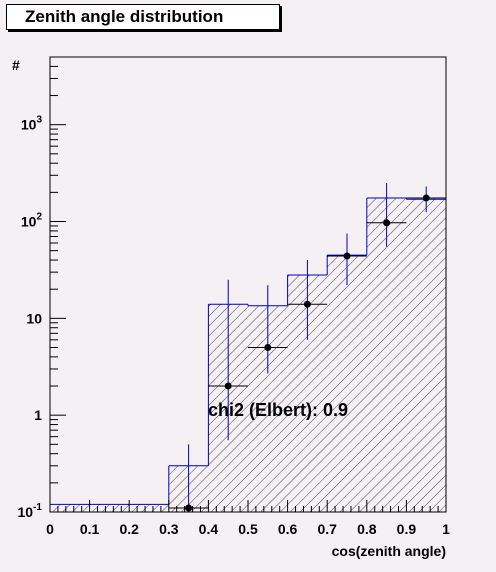  What do you see at coordinates (278, 410) in the screenshot?
I see `chi2-annotation: chi2 (Elbert): 0.9` at bounding box center [278, 410].